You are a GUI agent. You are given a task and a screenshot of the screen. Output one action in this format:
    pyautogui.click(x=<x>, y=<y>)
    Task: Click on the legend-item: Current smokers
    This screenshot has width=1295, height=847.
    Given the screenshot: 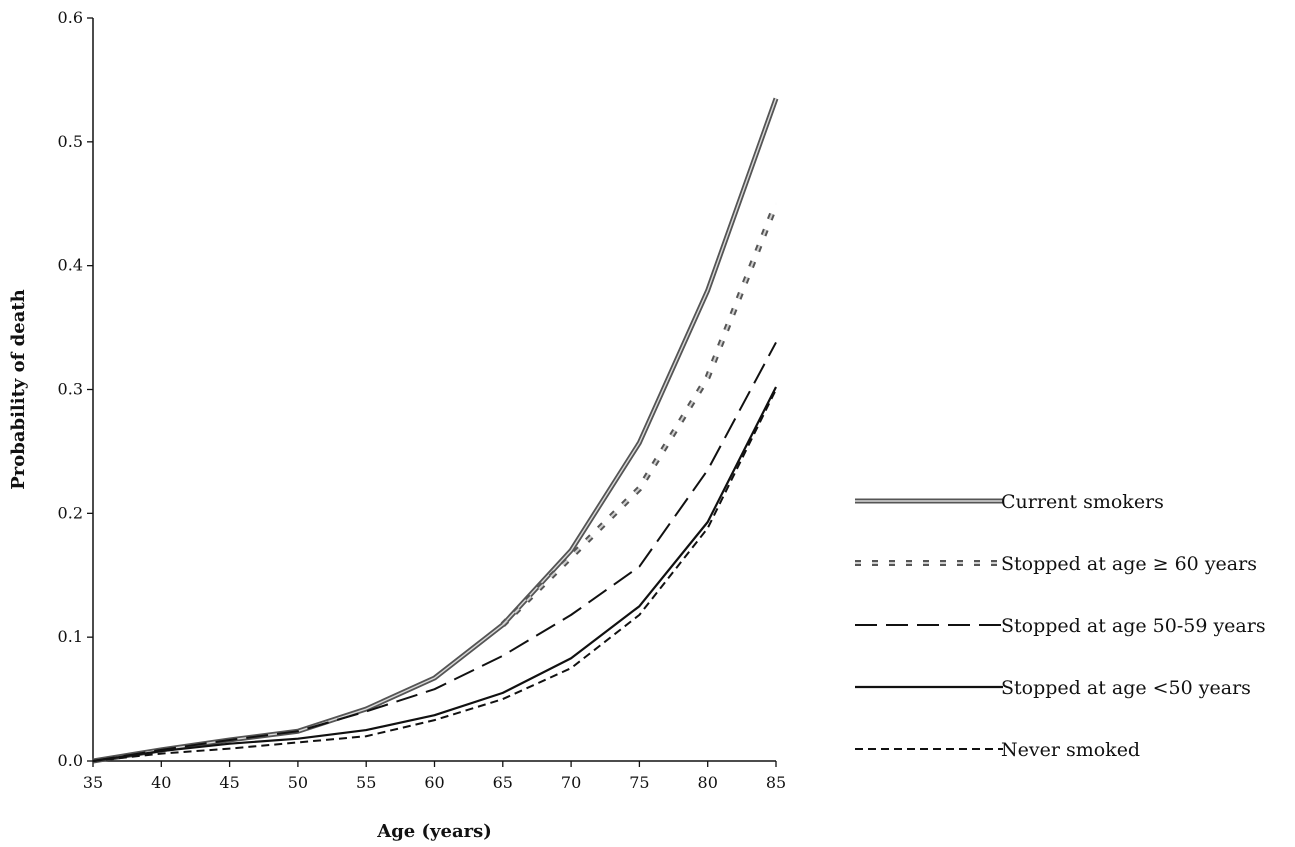 What is the action you would take?
    pyautogui.click(x=1009, y=502)
    